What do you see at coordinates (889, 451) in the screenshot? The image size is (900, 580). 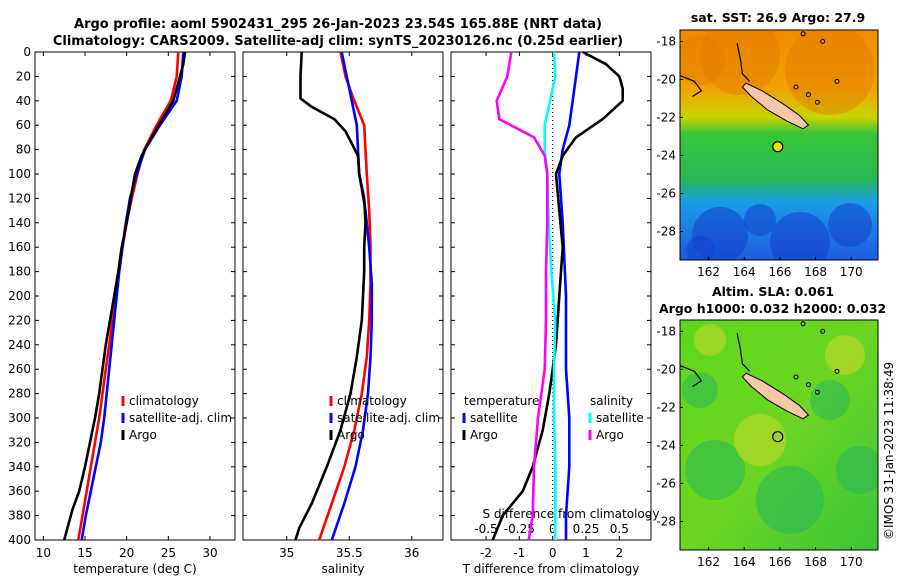 I see `timestamp: ©IMOS 31-Jan-2023 11:38:49` at bounding box center [889, 451].